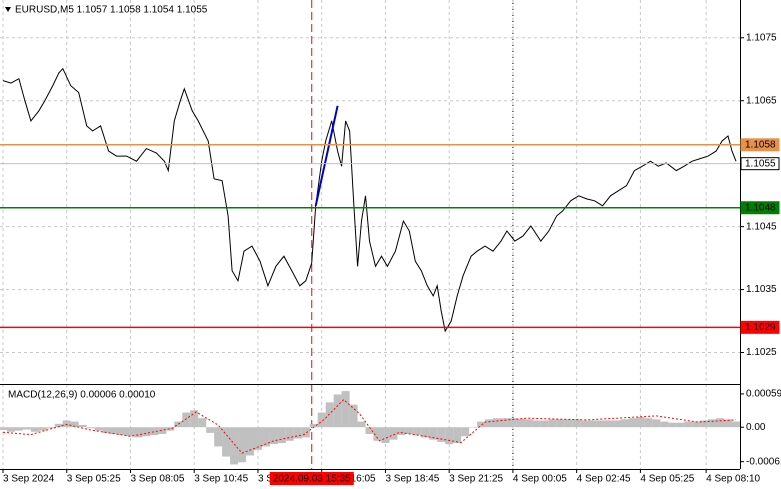  What do you see at coordinates (82, 395) in the screenshot?
I see `macd-title: MACD(12,26,9) 0.00006 0.00010` at bounding box center [82, 395].